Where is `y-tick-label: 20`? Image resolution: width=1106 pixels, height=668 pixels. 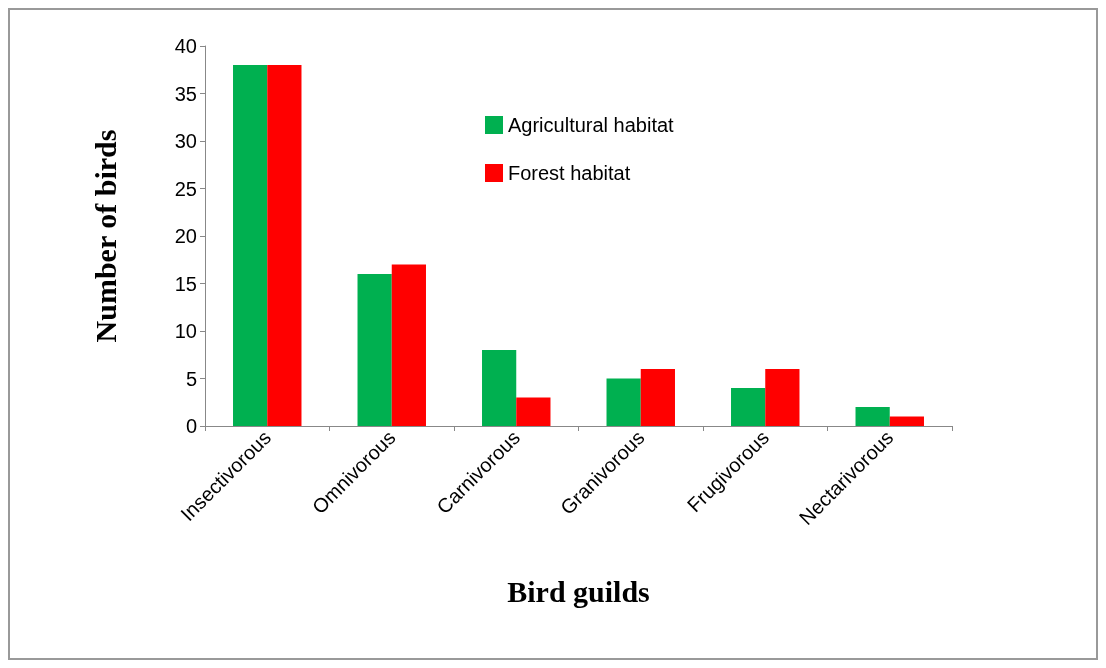 y-tick-label: 20 is located at coordinates (185, 236).